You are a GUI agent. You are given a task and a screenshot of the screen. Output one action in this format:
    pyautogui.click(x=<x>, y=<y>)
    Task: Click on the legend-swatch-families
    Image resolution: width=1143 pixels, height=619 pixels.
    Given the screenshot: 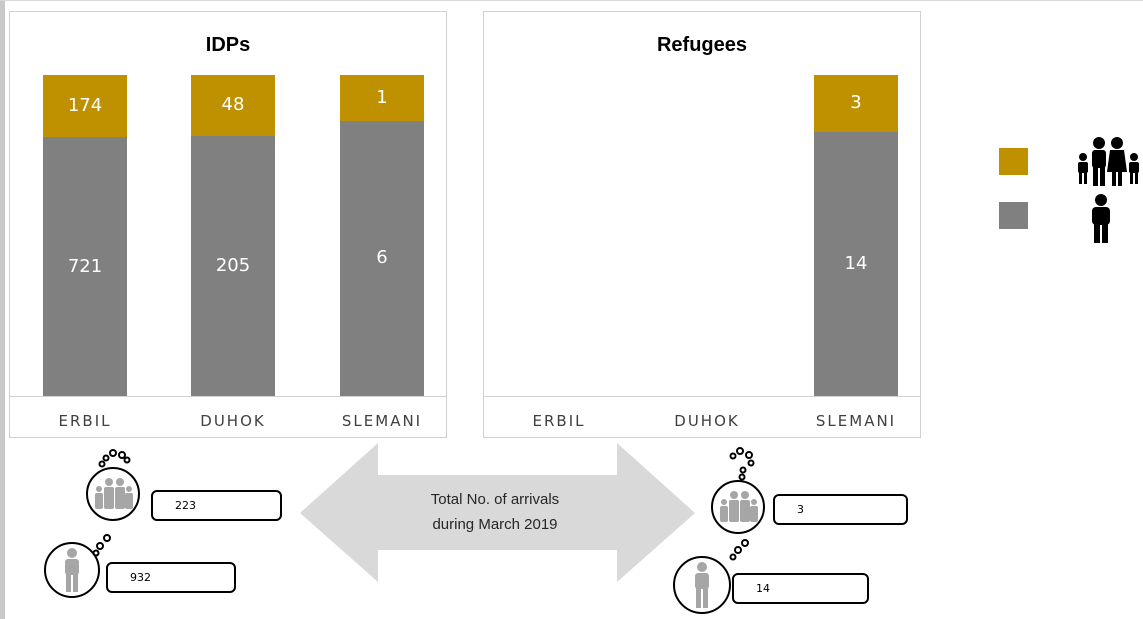 What is the action you would take?
    pyautogui.click(x=1013, y=161)
    